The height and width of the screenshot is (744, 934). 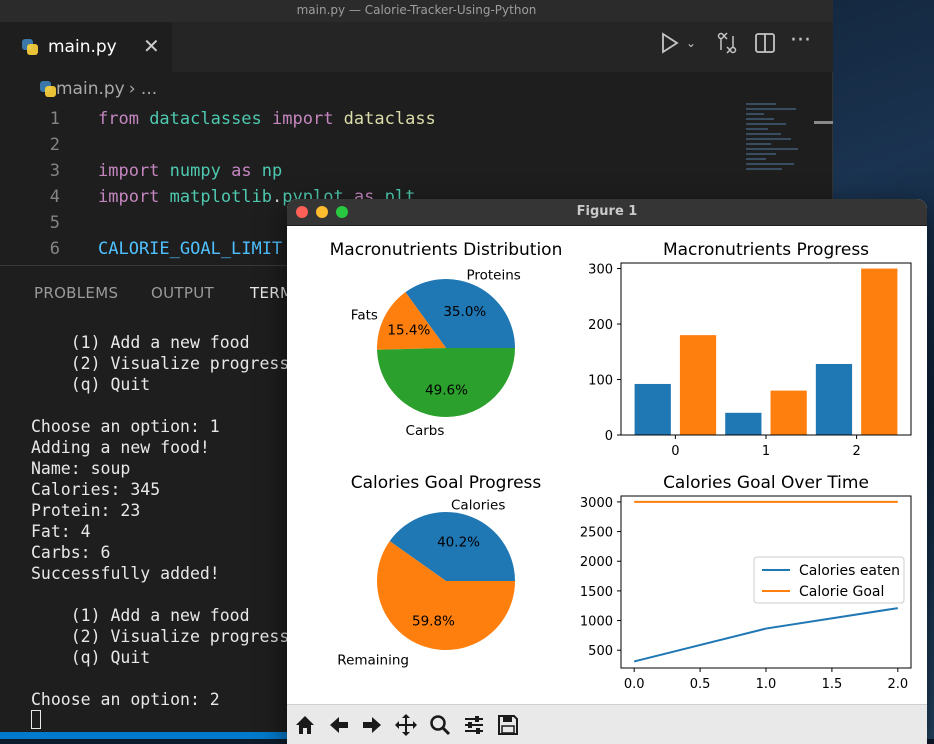 I want to click on pie-category-label: Remaining, so click(x=373, y=660).